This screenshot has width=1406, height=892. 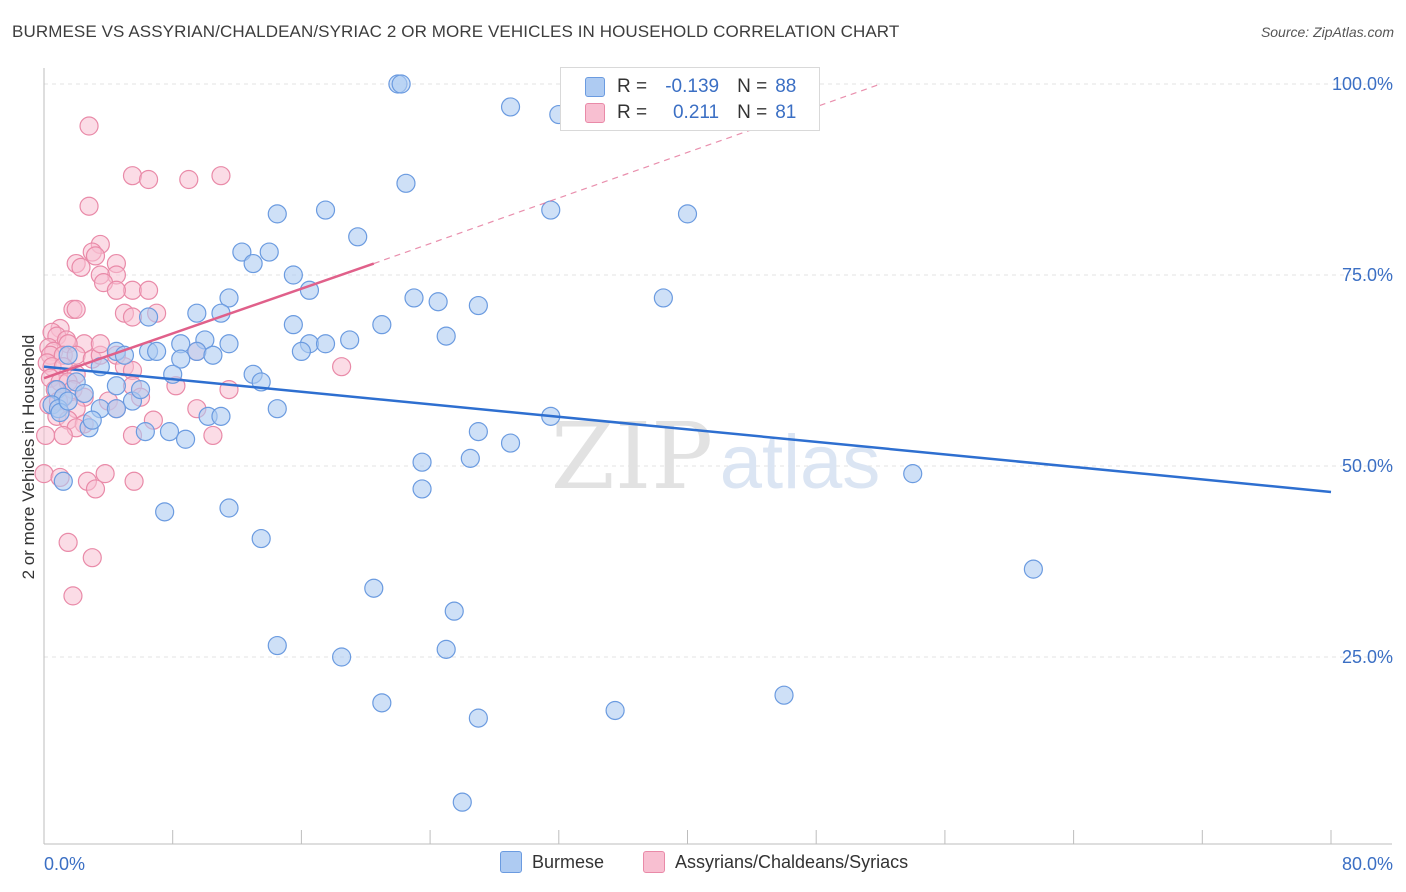 I want to click on y-tick-label-75: 75.0%, so click(x=1367, y=275).